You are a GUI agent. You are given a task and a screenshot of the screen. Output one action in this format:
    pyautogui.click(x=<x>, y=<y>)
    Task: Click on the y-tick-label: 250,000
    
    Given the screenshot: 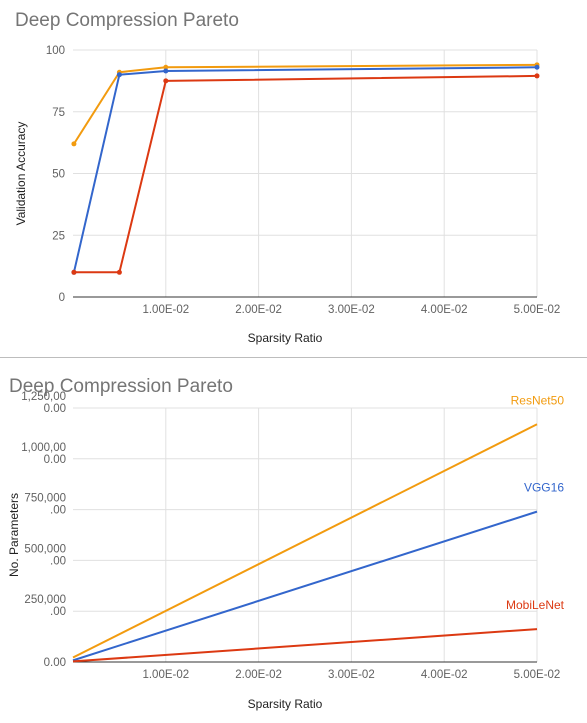 What is the action you would take?
    pyautogui.click(x=45, y=600)
    